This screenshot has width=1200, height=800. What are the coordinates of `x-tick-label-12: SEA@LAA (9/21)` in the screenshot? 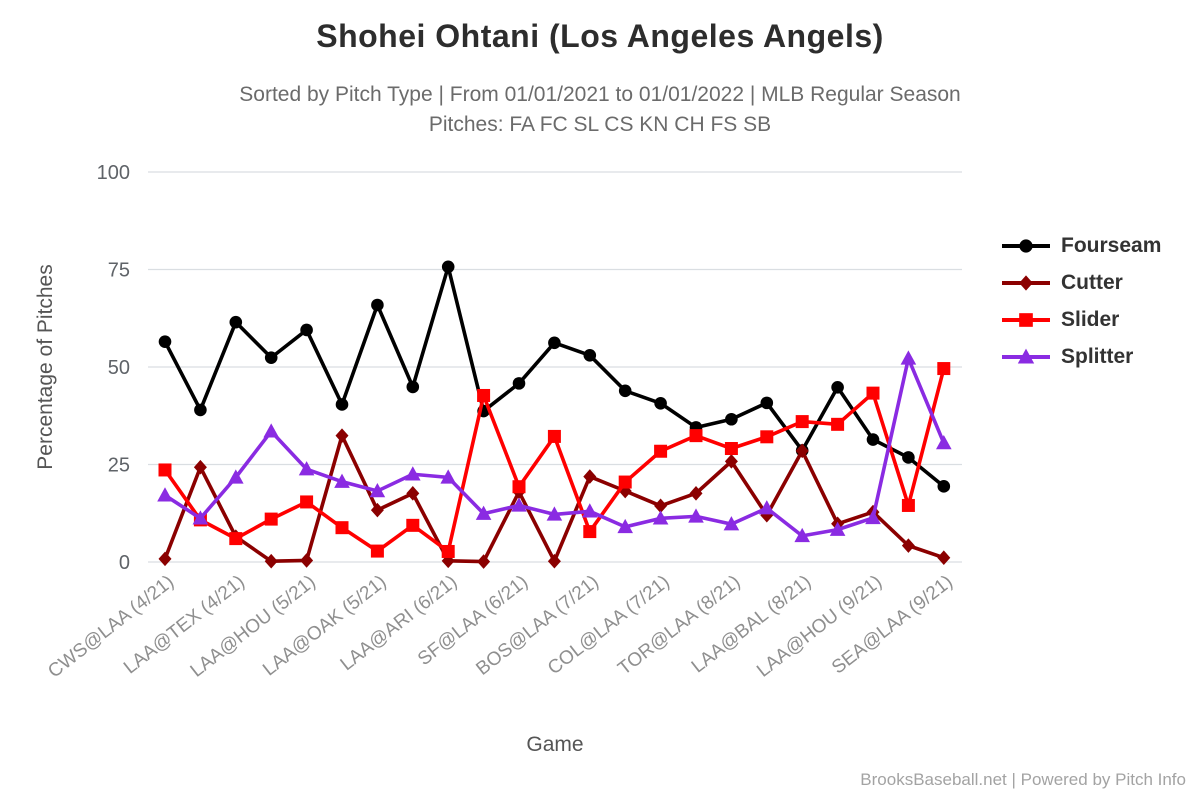 It's located at (892, 624).